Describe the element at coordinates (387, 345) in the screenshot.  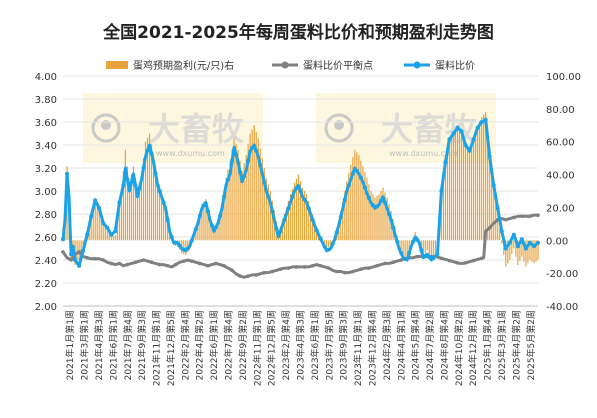
I see `x-tick-label: 2024年2月第3周` at that location.